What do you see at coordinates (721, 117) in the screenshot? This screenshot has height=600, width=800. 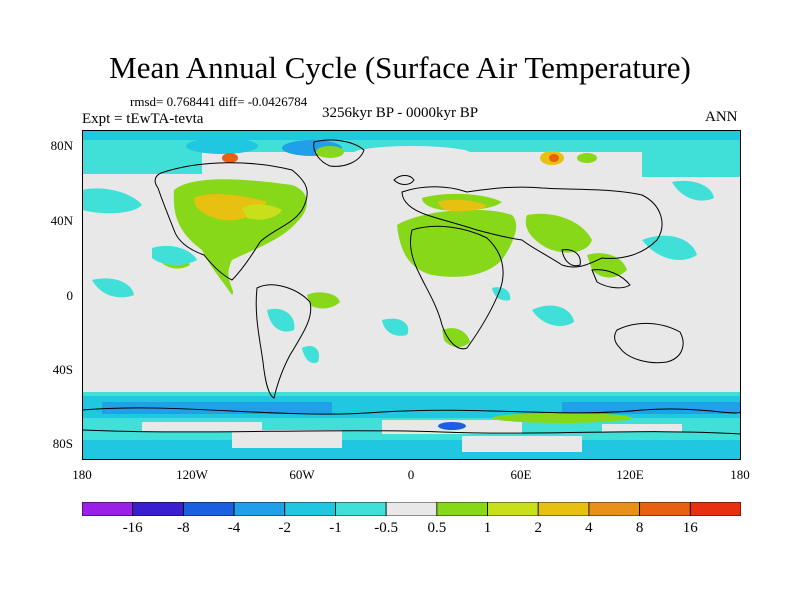 I see `season-label: ANN` at bounding box center [721, 117].